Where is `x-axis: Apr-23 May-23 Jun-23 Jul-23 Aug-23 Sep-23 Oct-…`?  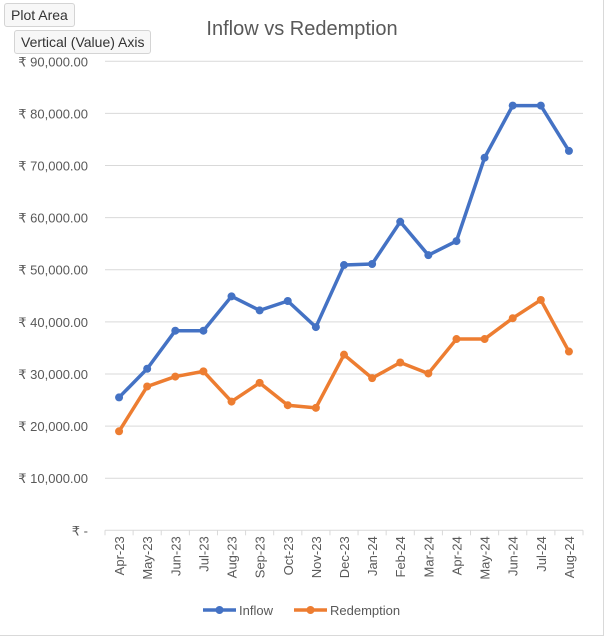
x-axis: Apr-23 May-23 Jun-23 Jul-23 Aug-23 Sep-23 Oct-… is located at coordinates (344, 554).